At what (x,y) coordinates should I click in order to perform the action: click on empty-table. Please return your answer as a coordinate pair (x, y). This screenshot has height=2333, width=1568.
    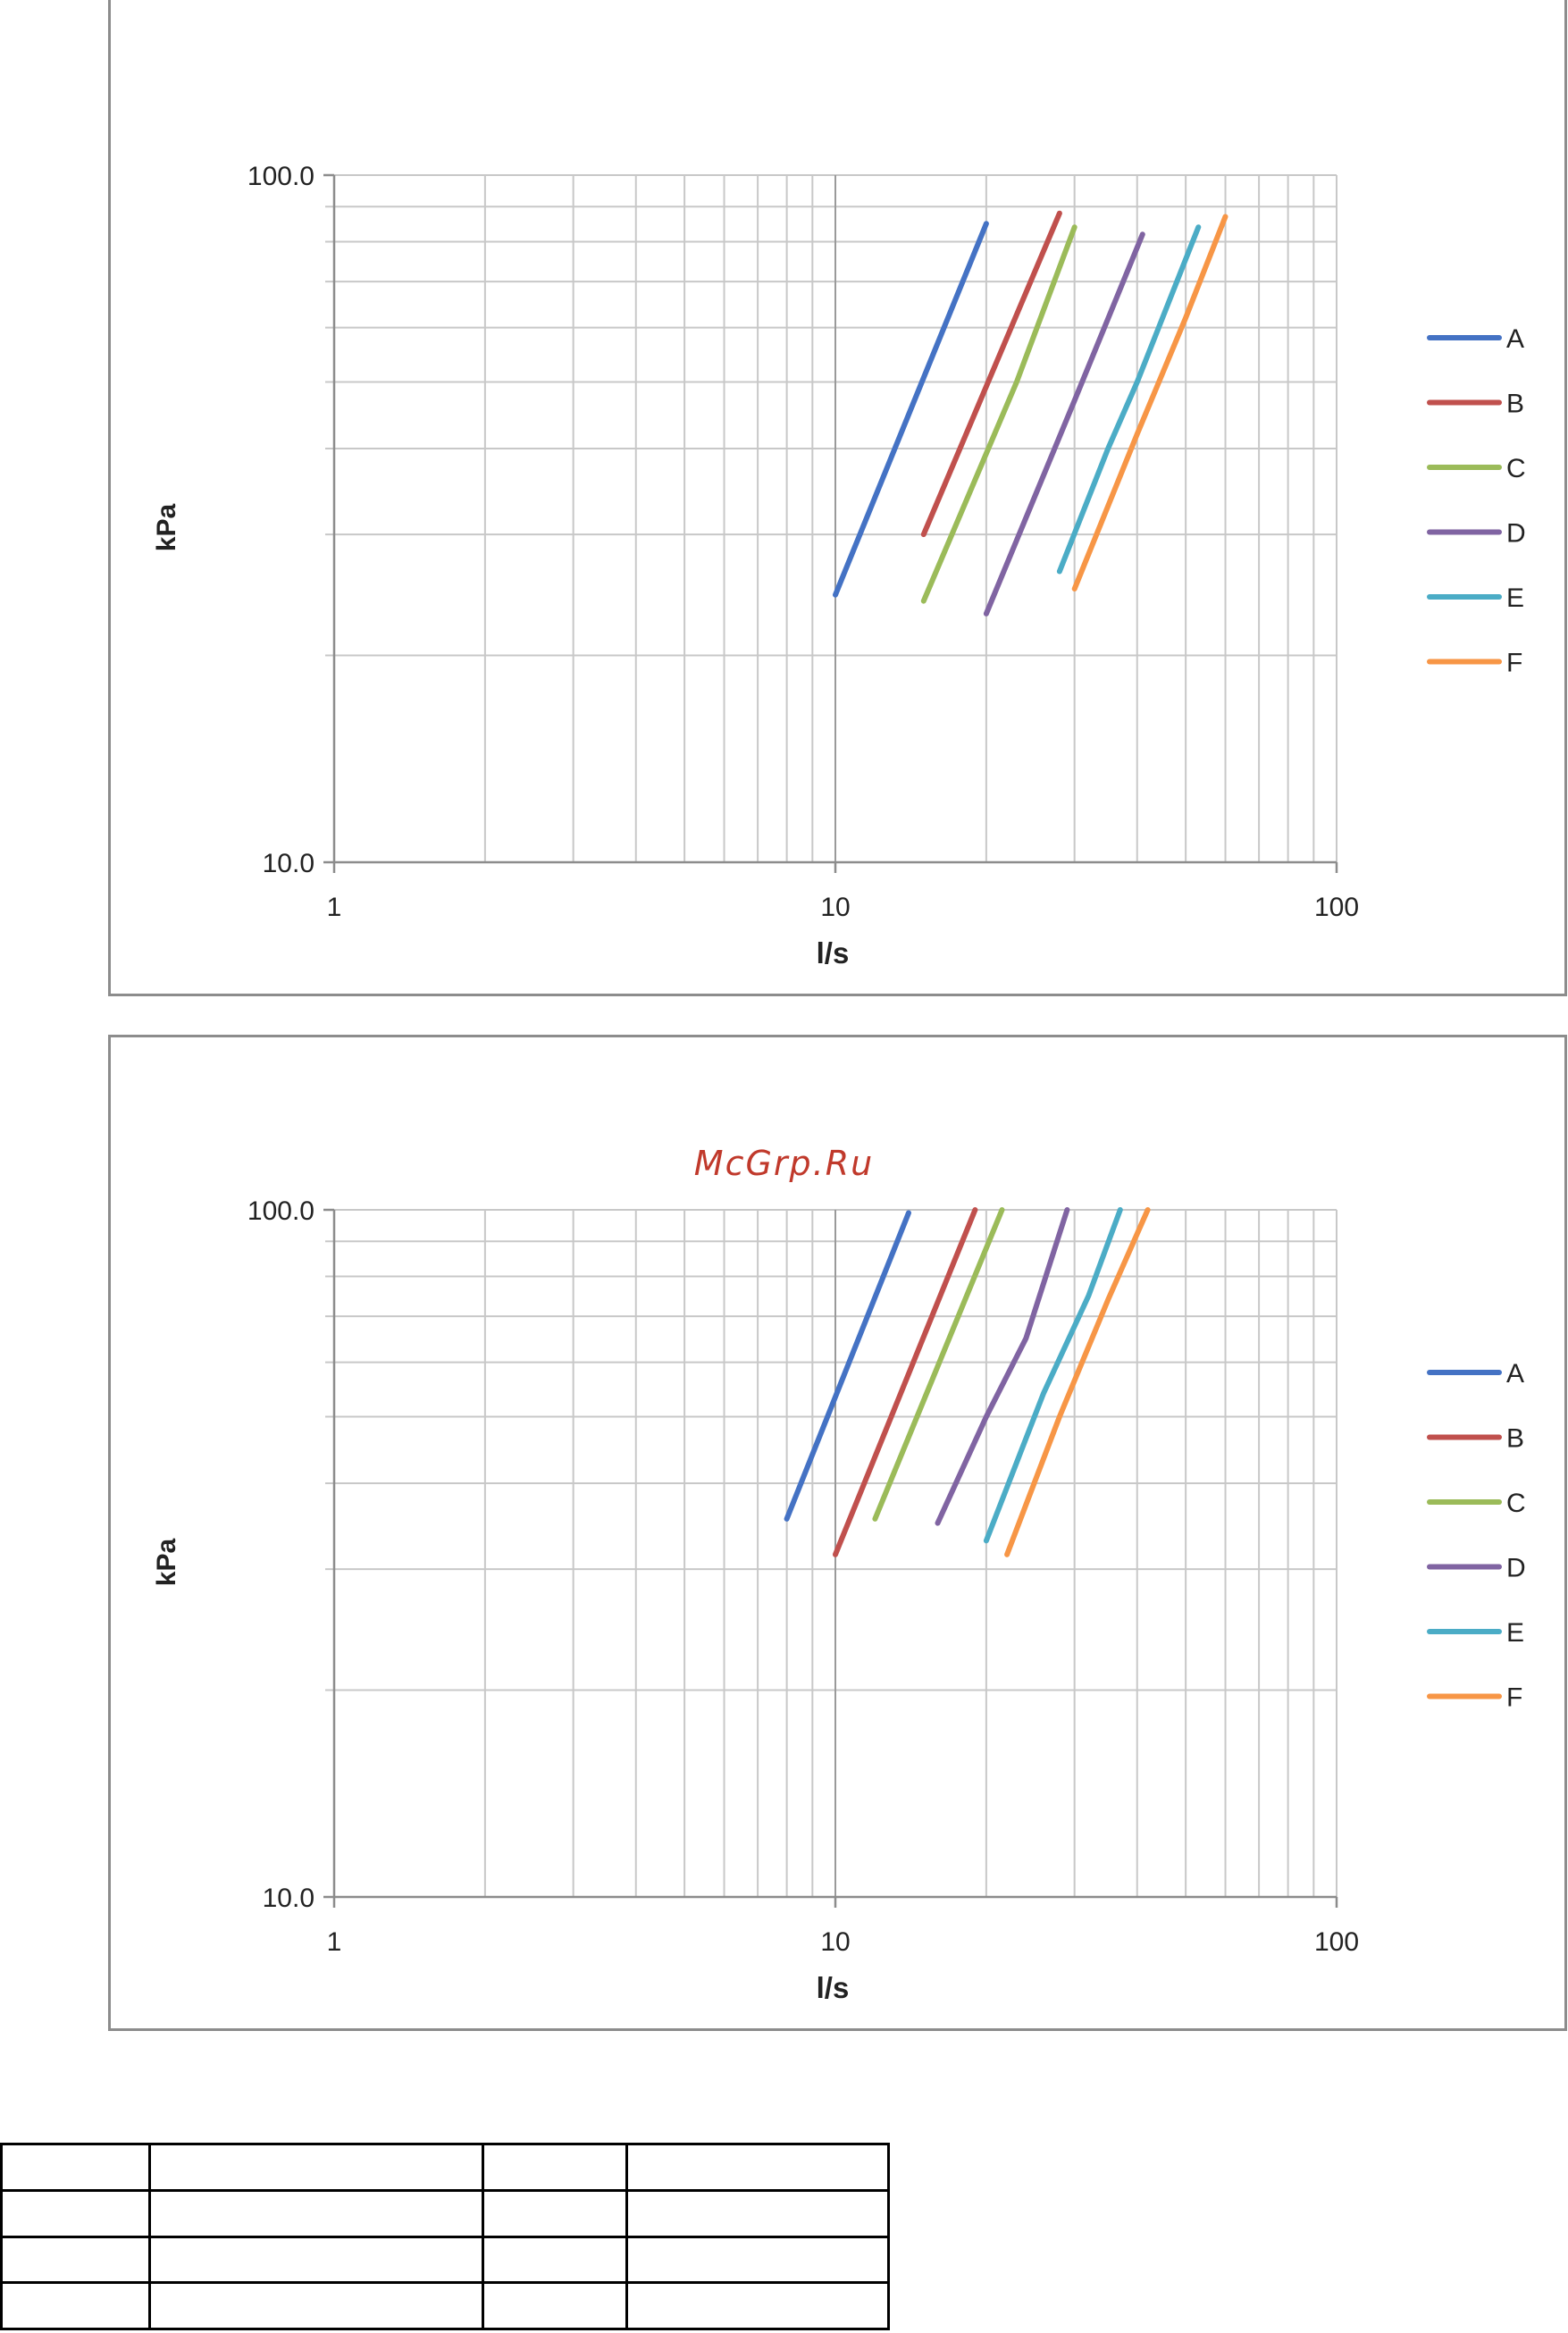
    Looking at the image, I should click on (445, 2236).